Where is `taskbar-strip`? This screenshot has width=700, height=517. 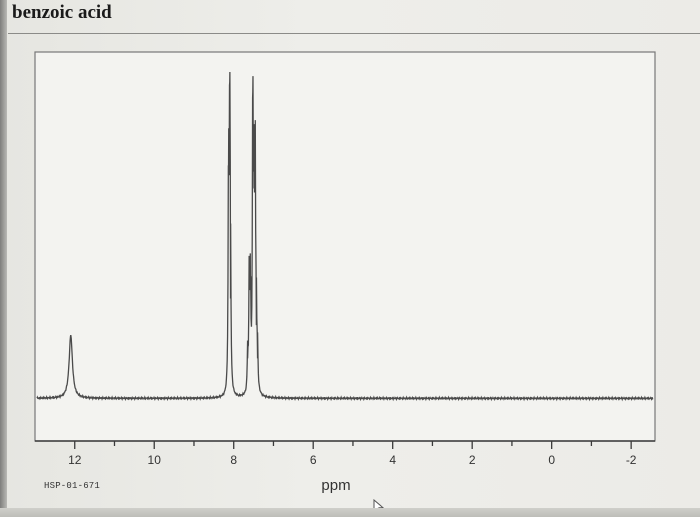 taskbar-strip is located at coordinates (350, 512).